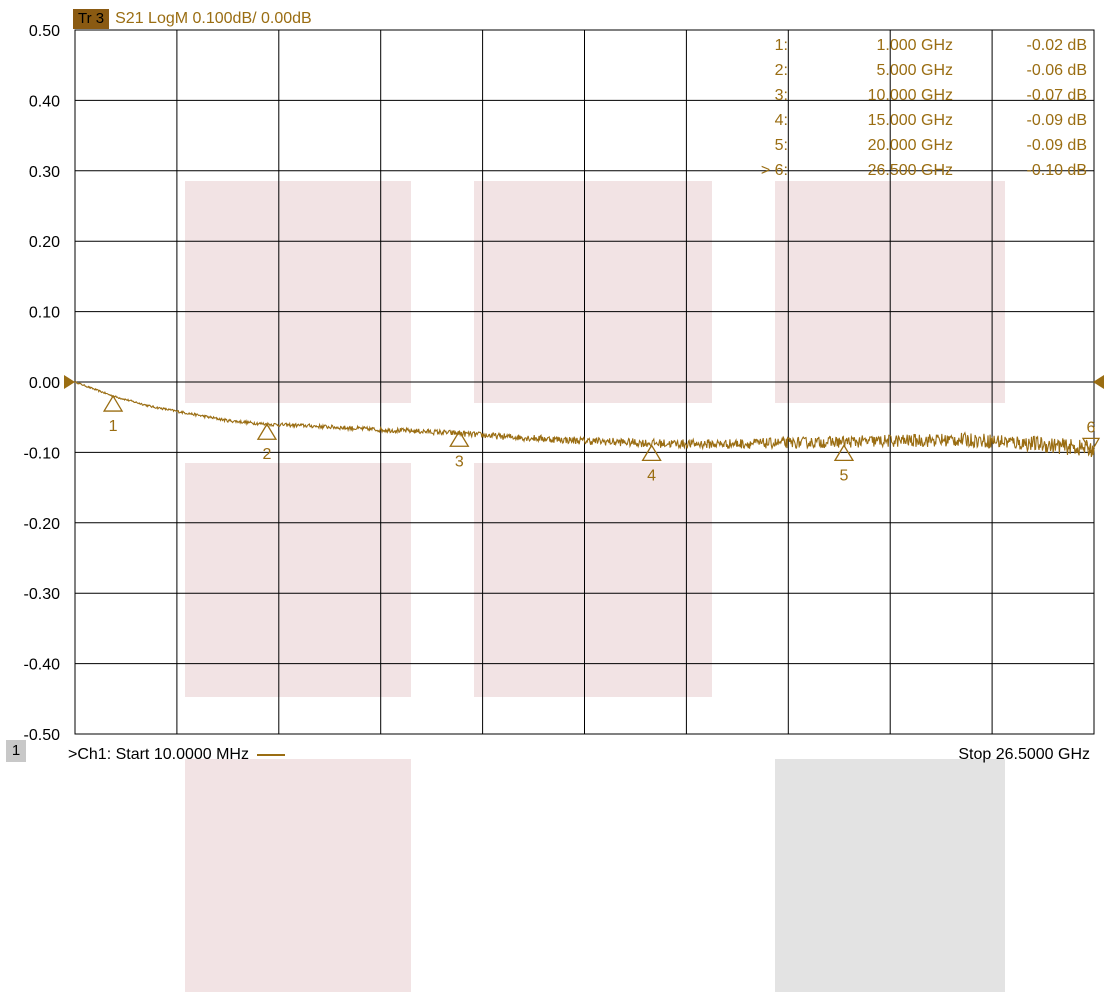 Image resolution: width=1104 pixels, height=992 pixels. I want to click on y-tick-label: 0.00, so click(44, 383).